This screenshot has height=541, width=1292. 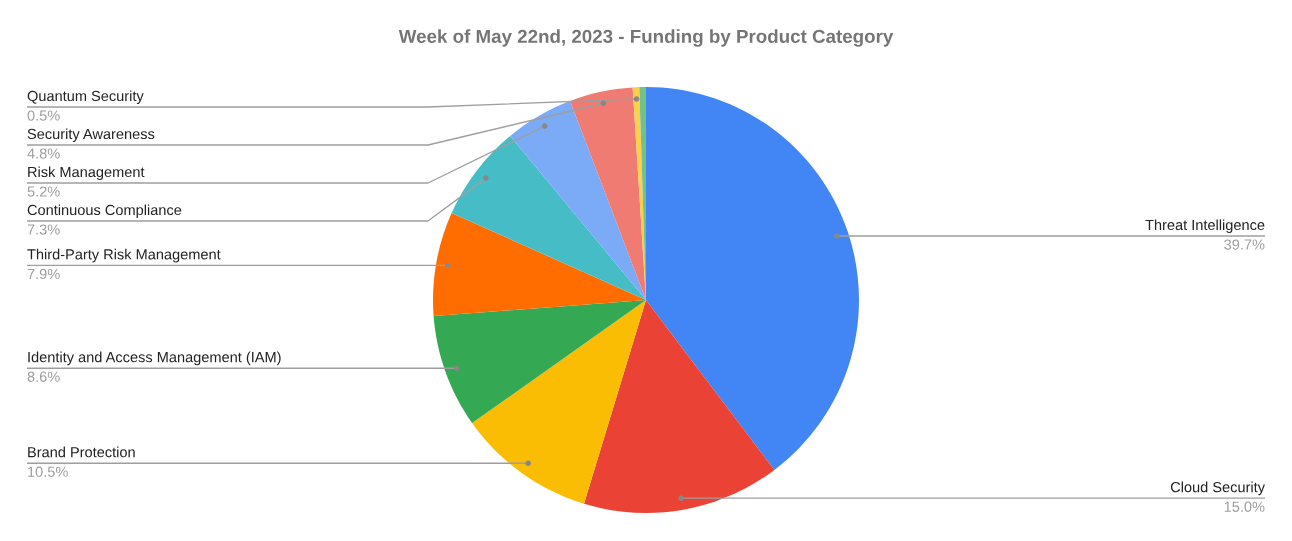 I want to click on slice-label: Brand Protection, so click(x=81, y=452).